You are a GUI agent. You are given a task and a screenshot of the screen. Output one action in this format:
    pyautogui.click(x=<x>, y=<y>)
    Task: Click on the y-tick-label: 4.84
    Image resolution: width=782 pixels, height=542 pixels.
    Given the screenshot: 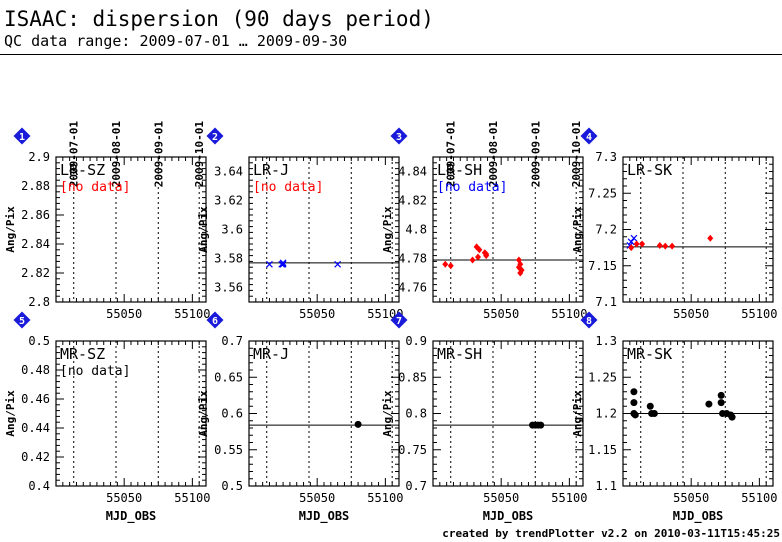 What is the action you would take?
    pyautogui.click(x=412, y=172)
    